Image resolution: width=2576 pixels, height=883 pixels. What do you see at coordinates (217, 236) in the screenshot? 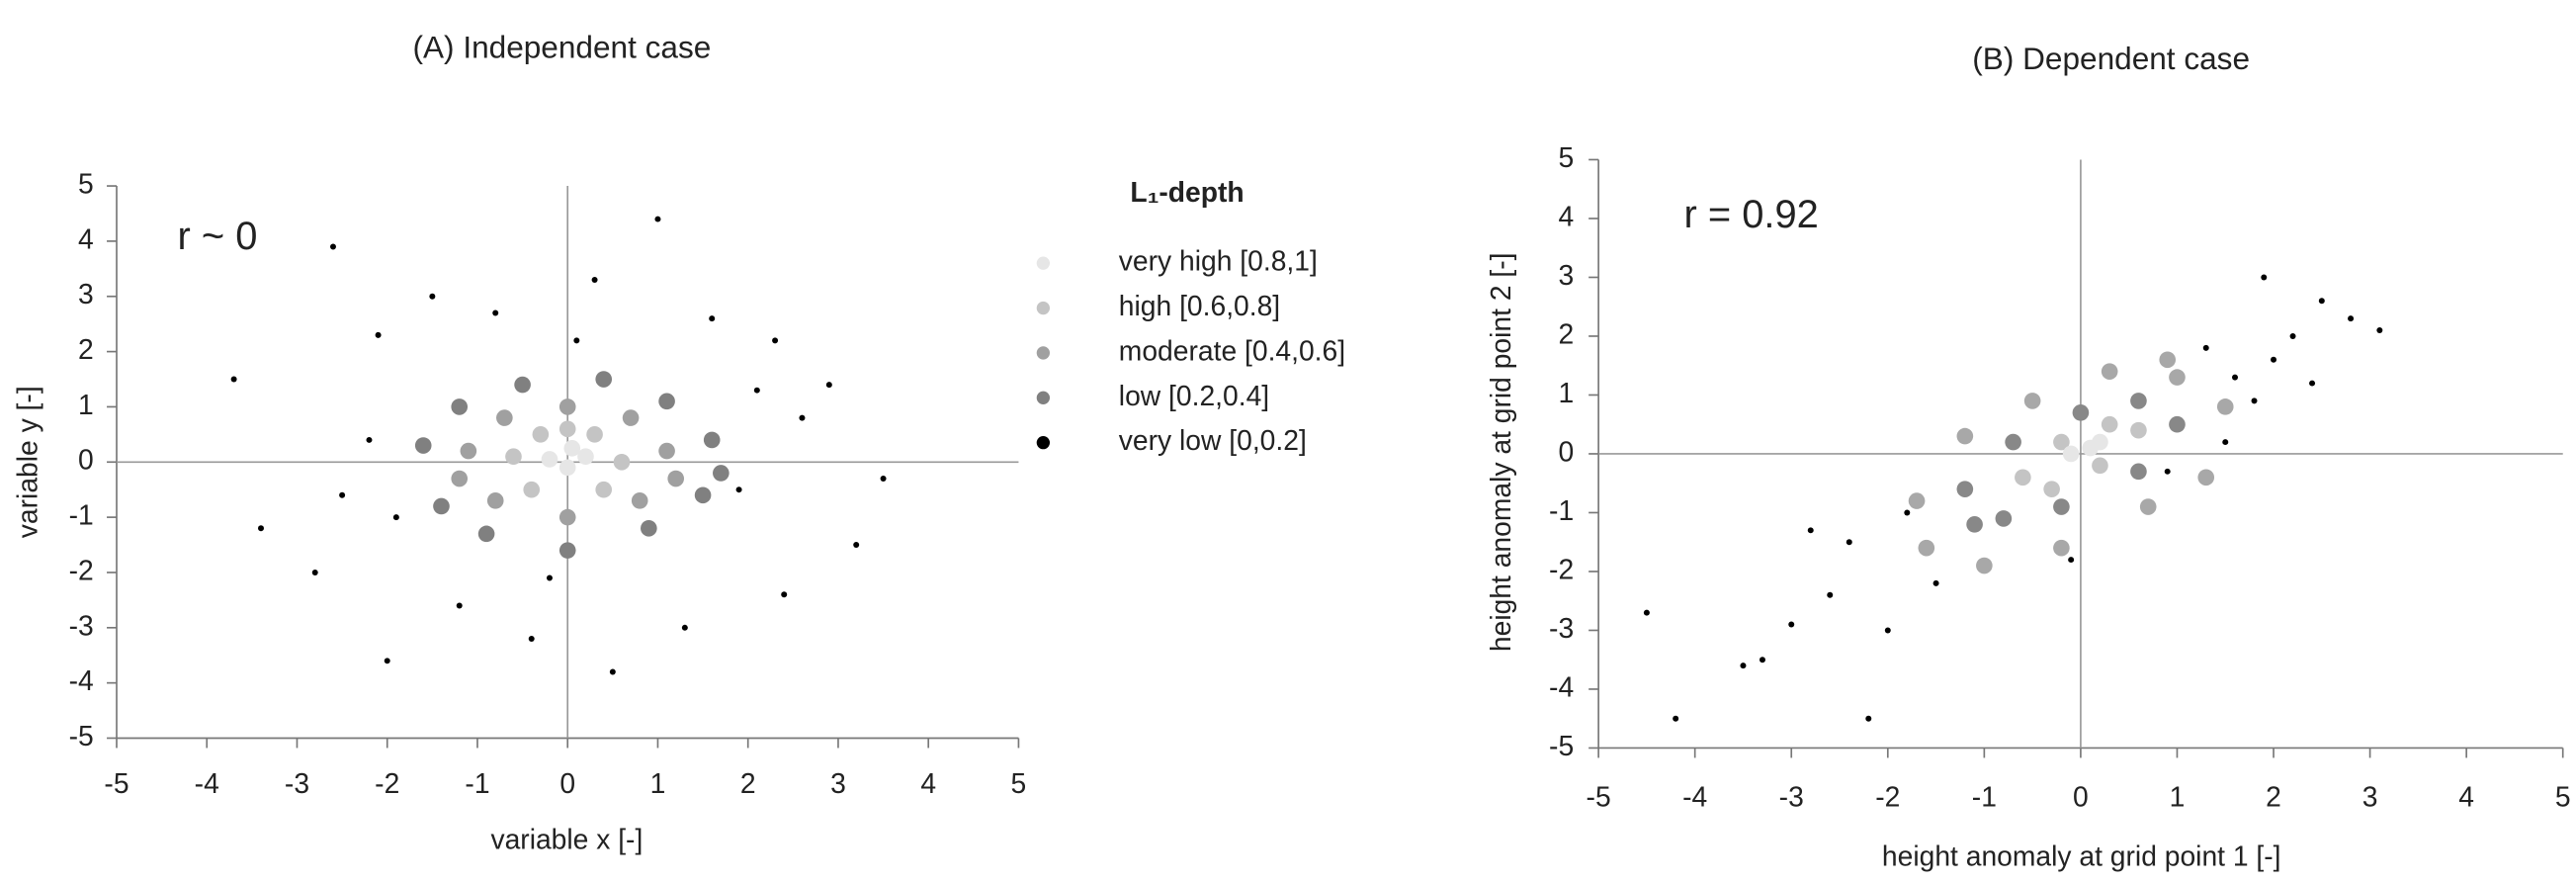
I see `annotation: r ~ 0` at bounding box center [217, 236].